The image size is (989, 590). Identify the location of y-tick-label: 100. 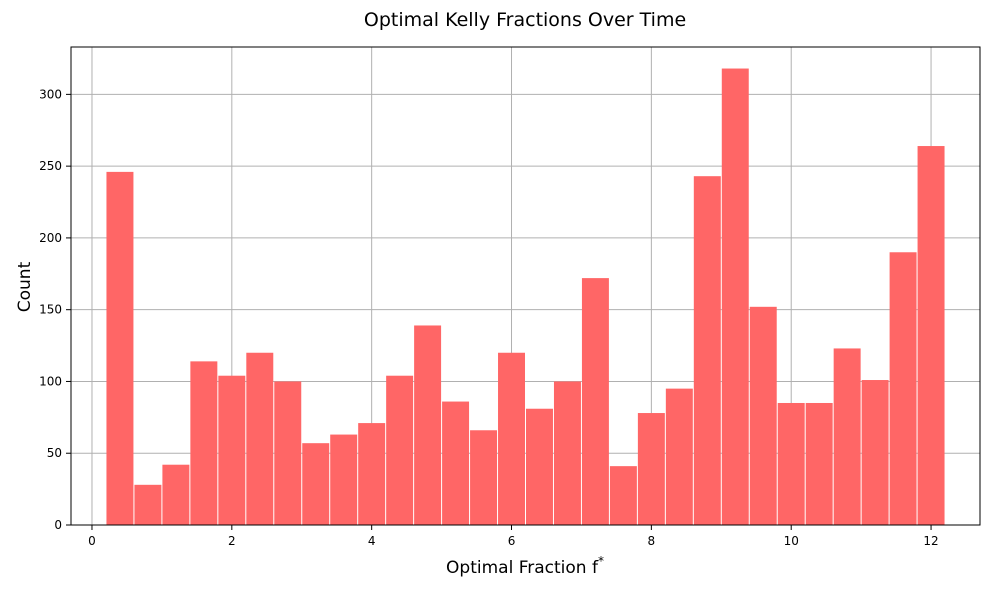
(50, 381).